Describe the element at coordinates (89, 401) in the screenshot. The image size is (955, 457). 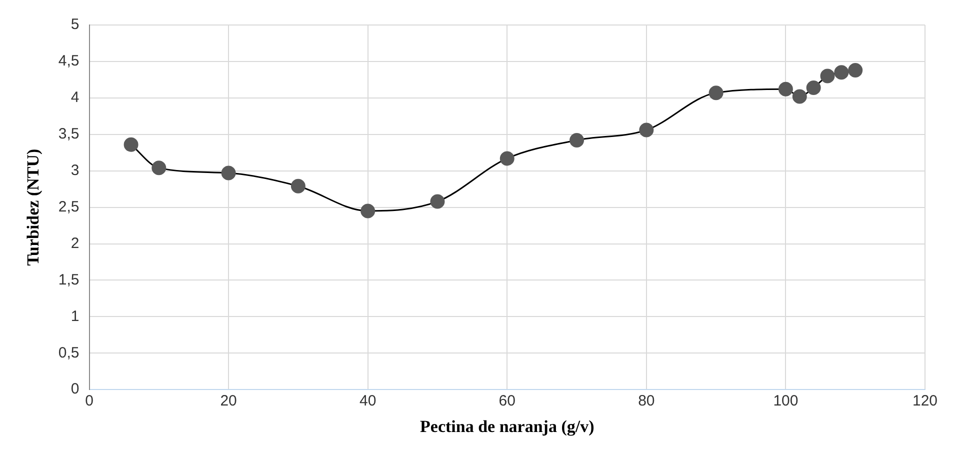
I see `x-tick-label: 0` at that location.